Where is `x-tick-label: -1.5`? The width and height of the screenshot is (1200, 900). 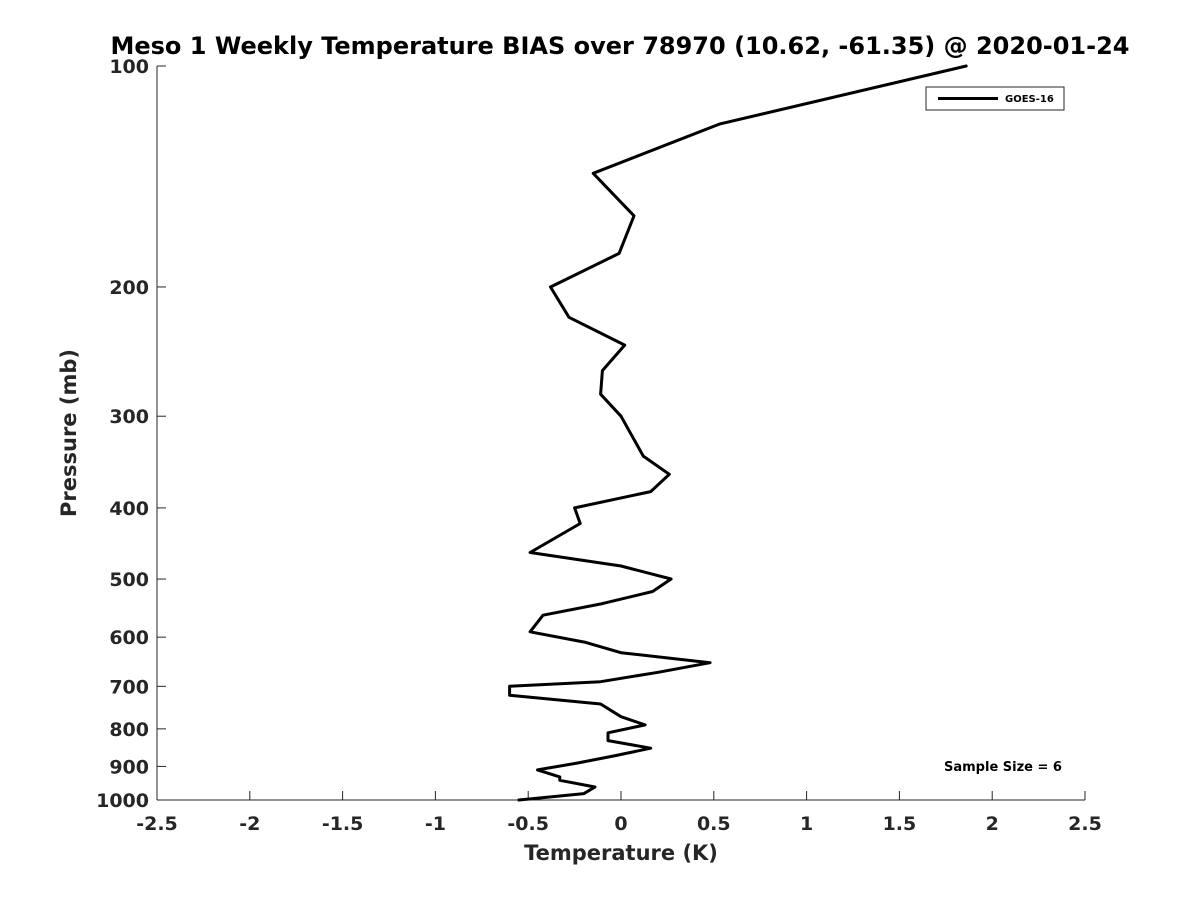 x-tick-label: -1.5 is located at coordinates (343, 824).